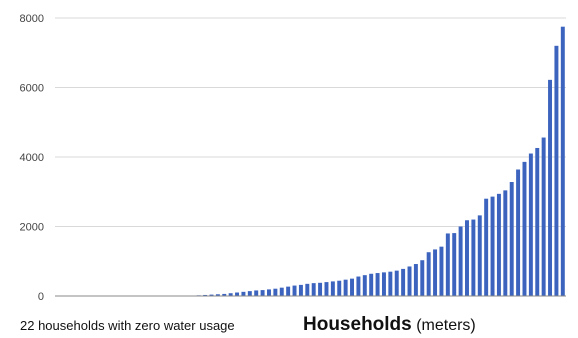  I want to click on y-tick-label-4000: 4000, so click(32, 158).